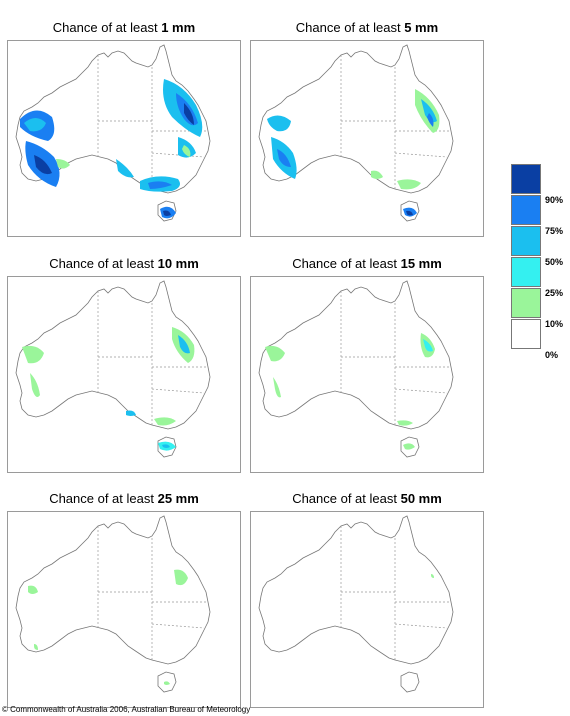 The width and height of the screenshot is (570, 716). What do you see at coordinates (554, 293) in the screenshot?
I see `legend-label: 25%` at bounding box center [554, 293].